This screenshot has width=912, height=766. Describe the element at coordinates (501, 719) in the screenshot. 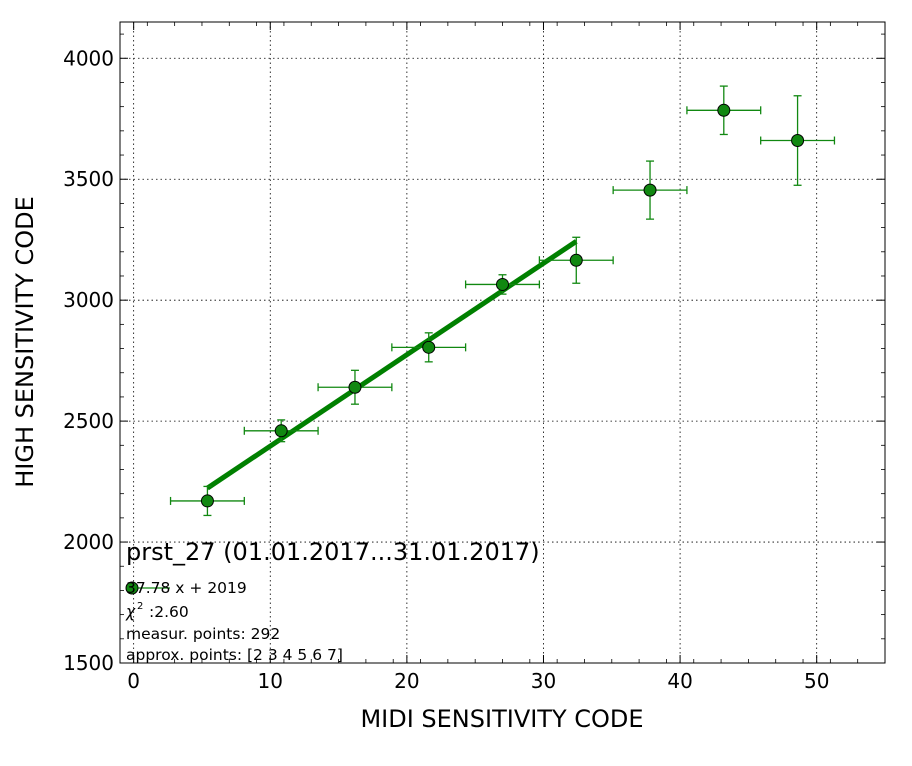

I see `x-axis-label: MIDI SENSITIVITY CODE` at that location.